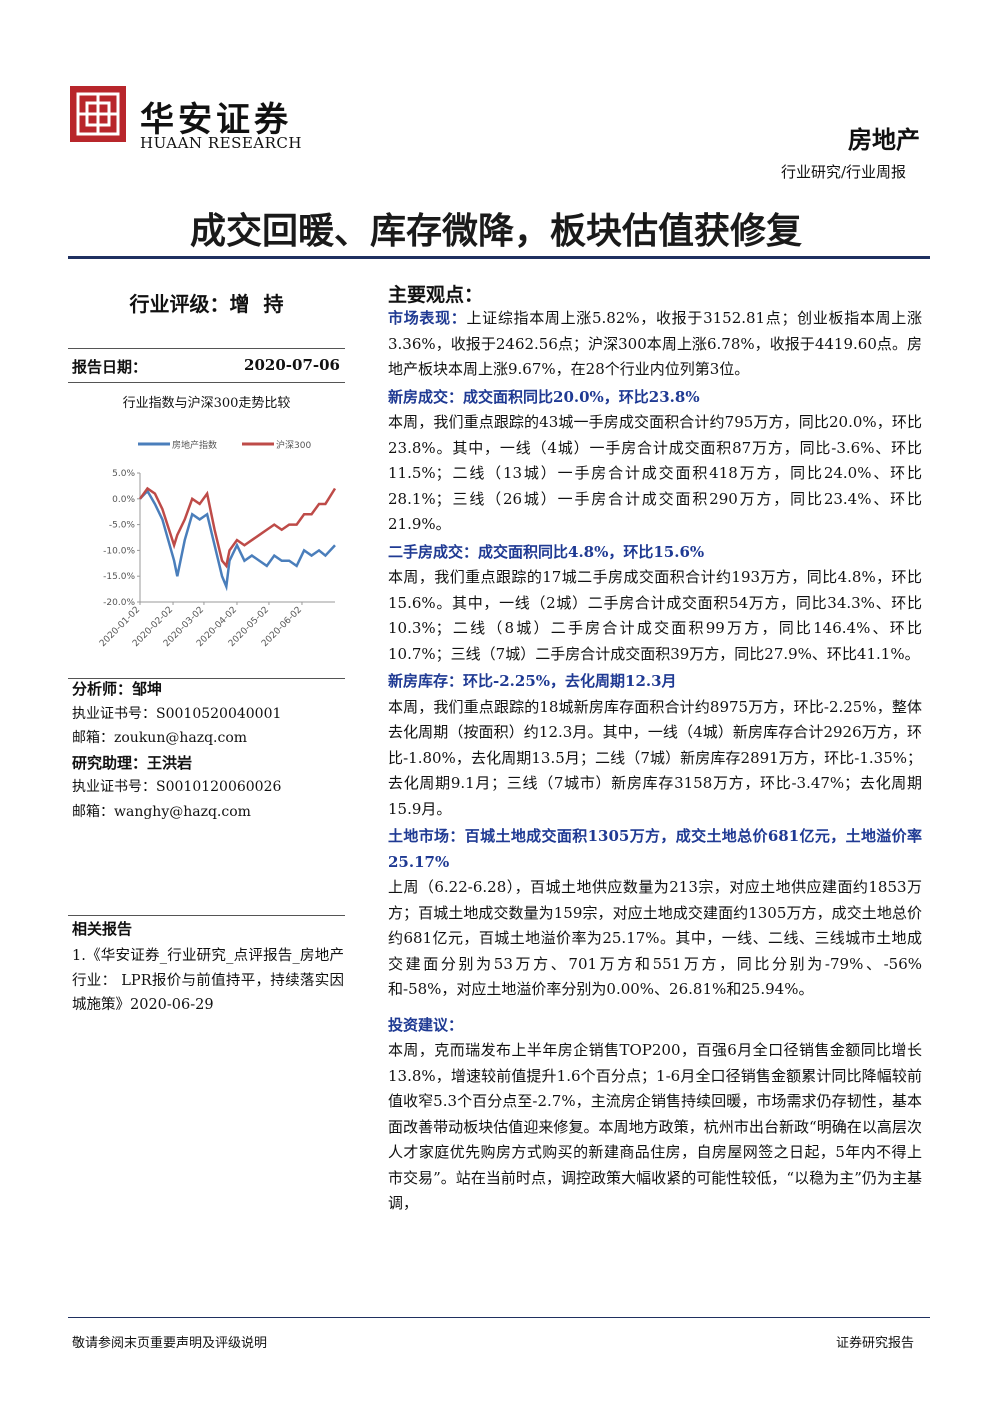 The width and height of the screenshot is (992, 1403). What do you see at coordinates (110, 367) in the screenshot?
I see `date-label: 报告日期：` at bounding box center [110, 367].